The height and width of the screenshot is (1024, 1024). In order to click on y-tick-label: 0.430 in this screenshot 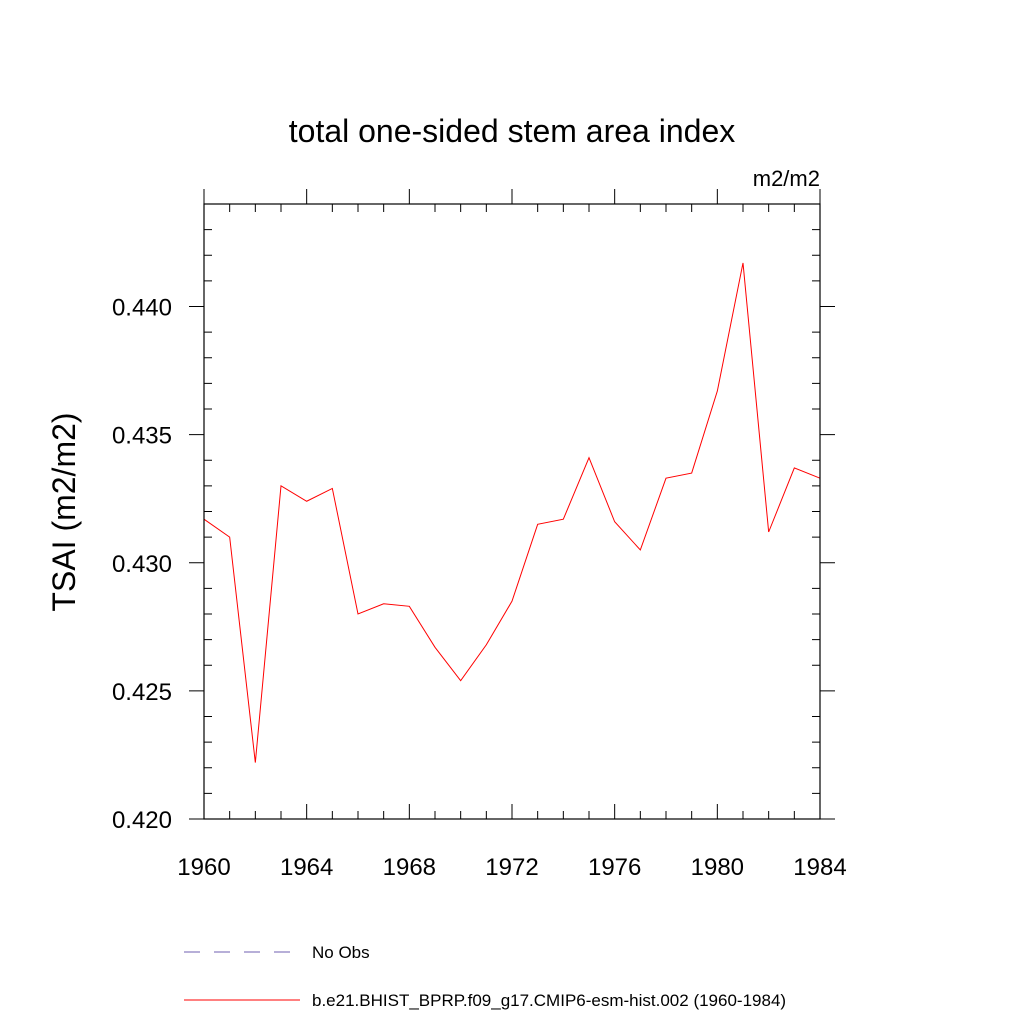, I will do `click(142, 564)`.